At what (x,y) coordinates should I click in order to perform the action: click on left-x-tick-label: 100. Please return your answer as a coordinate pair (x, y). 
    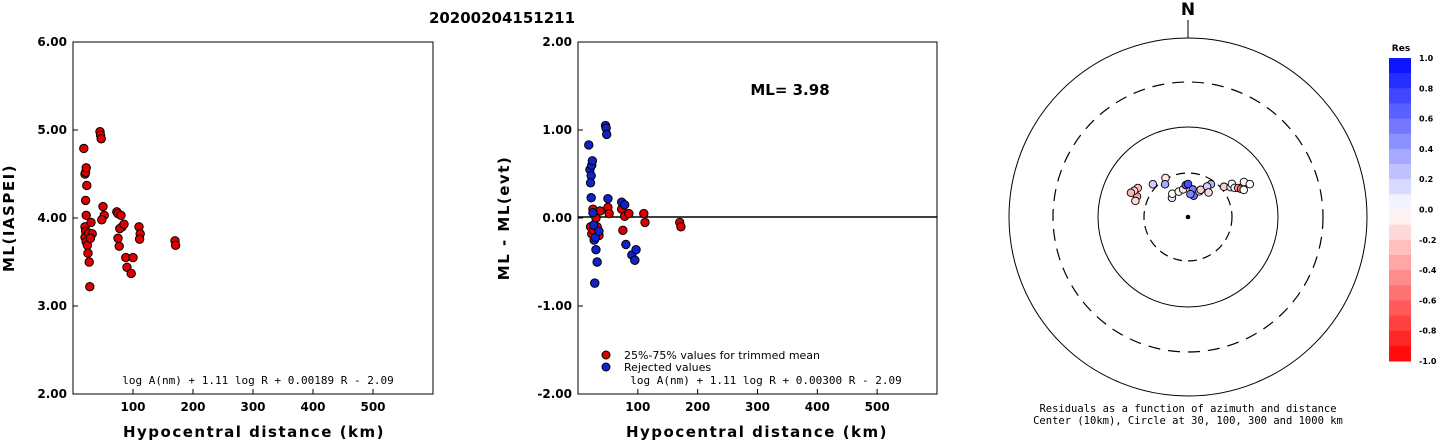
    Looking at the image, I should click on (132, 407).